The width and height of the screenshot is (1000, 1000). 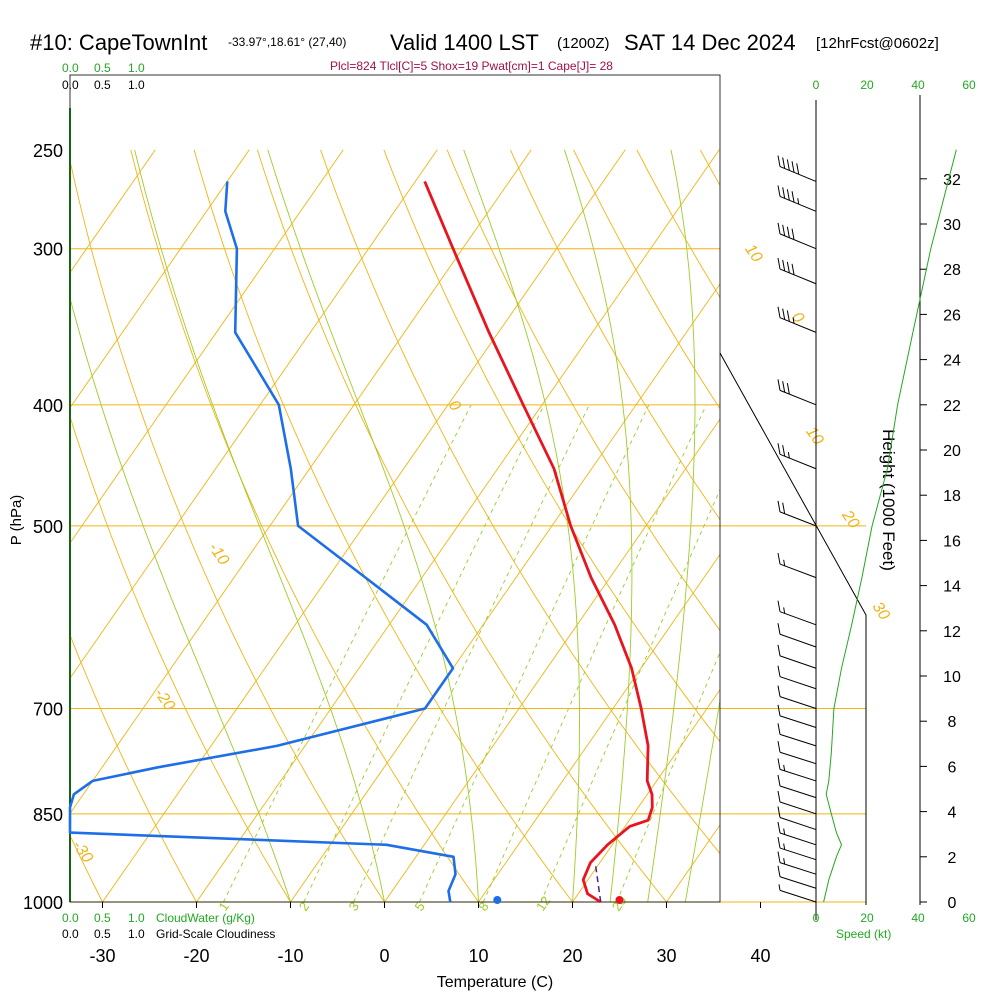 What do you see at coordinates (797, 317) in the screenshot?
I see `isotherm-label: 0` at bounding box center [797, 317].